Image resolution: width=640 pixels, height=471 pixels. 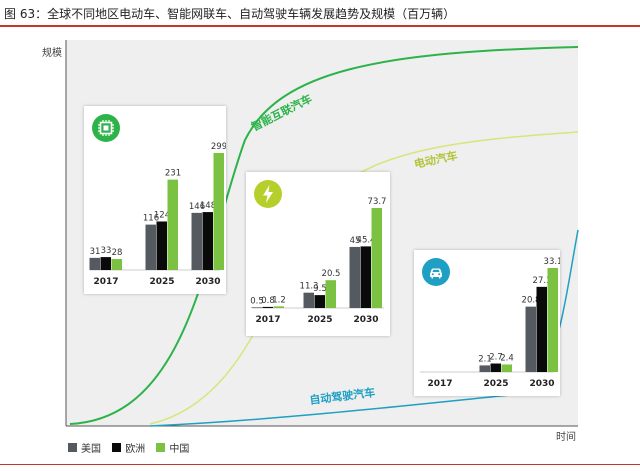 I want to click on data-label: 20.5, so click(x=331, y=274).